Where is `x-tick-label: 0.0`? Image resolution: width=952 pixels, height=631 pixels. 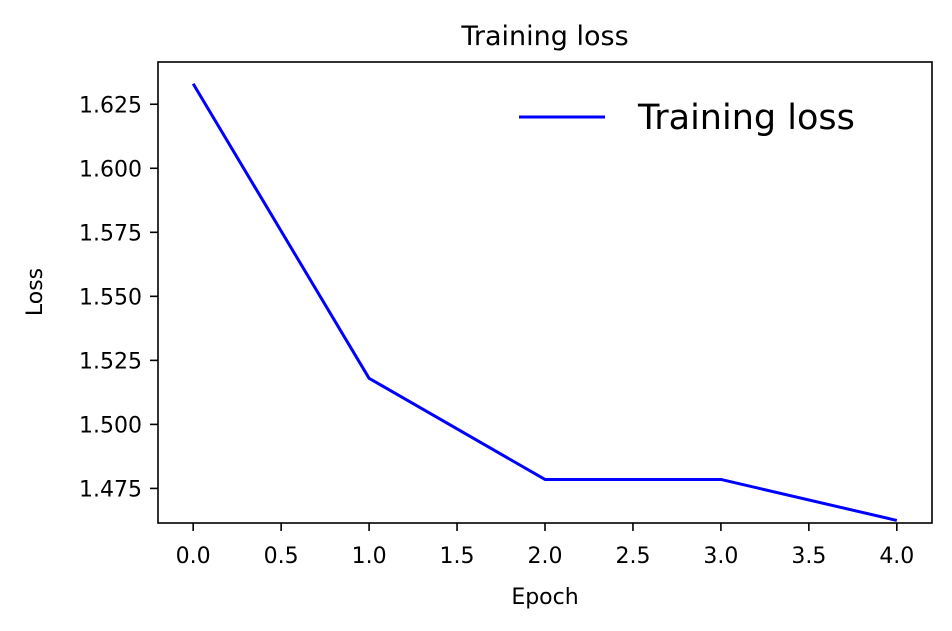 x-tick-label: 0.0 is located at coordinates (193, 556).